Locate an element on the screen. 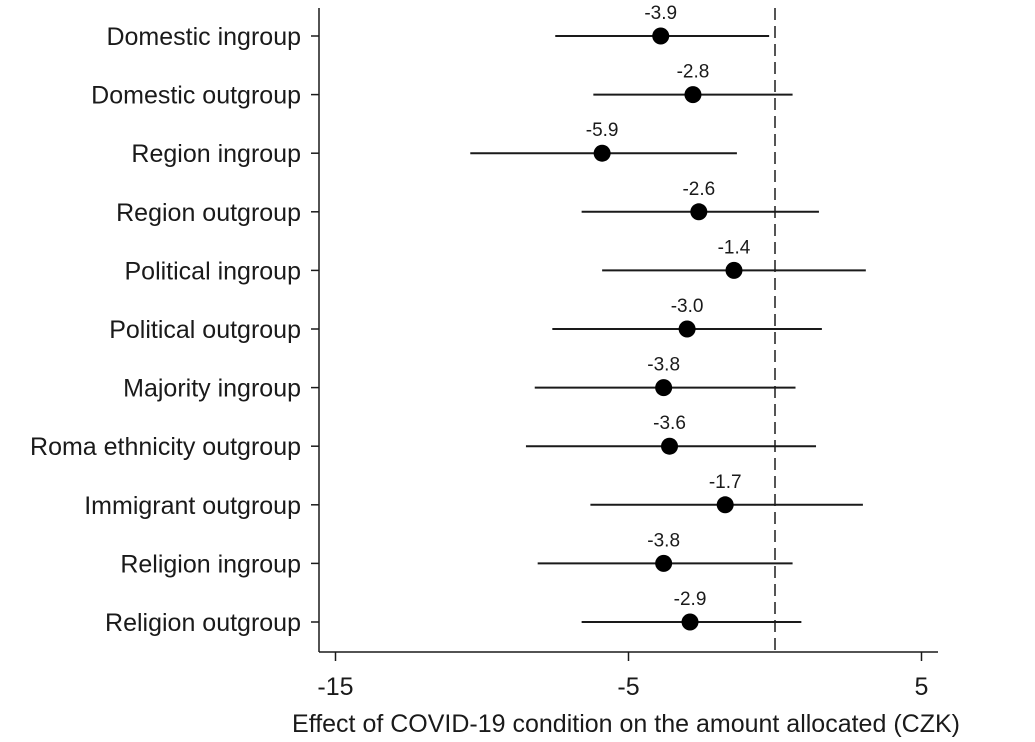 This screenshot has height=742, width=1035. estimate-label: -3.6 is located at coordinates (669, 423).